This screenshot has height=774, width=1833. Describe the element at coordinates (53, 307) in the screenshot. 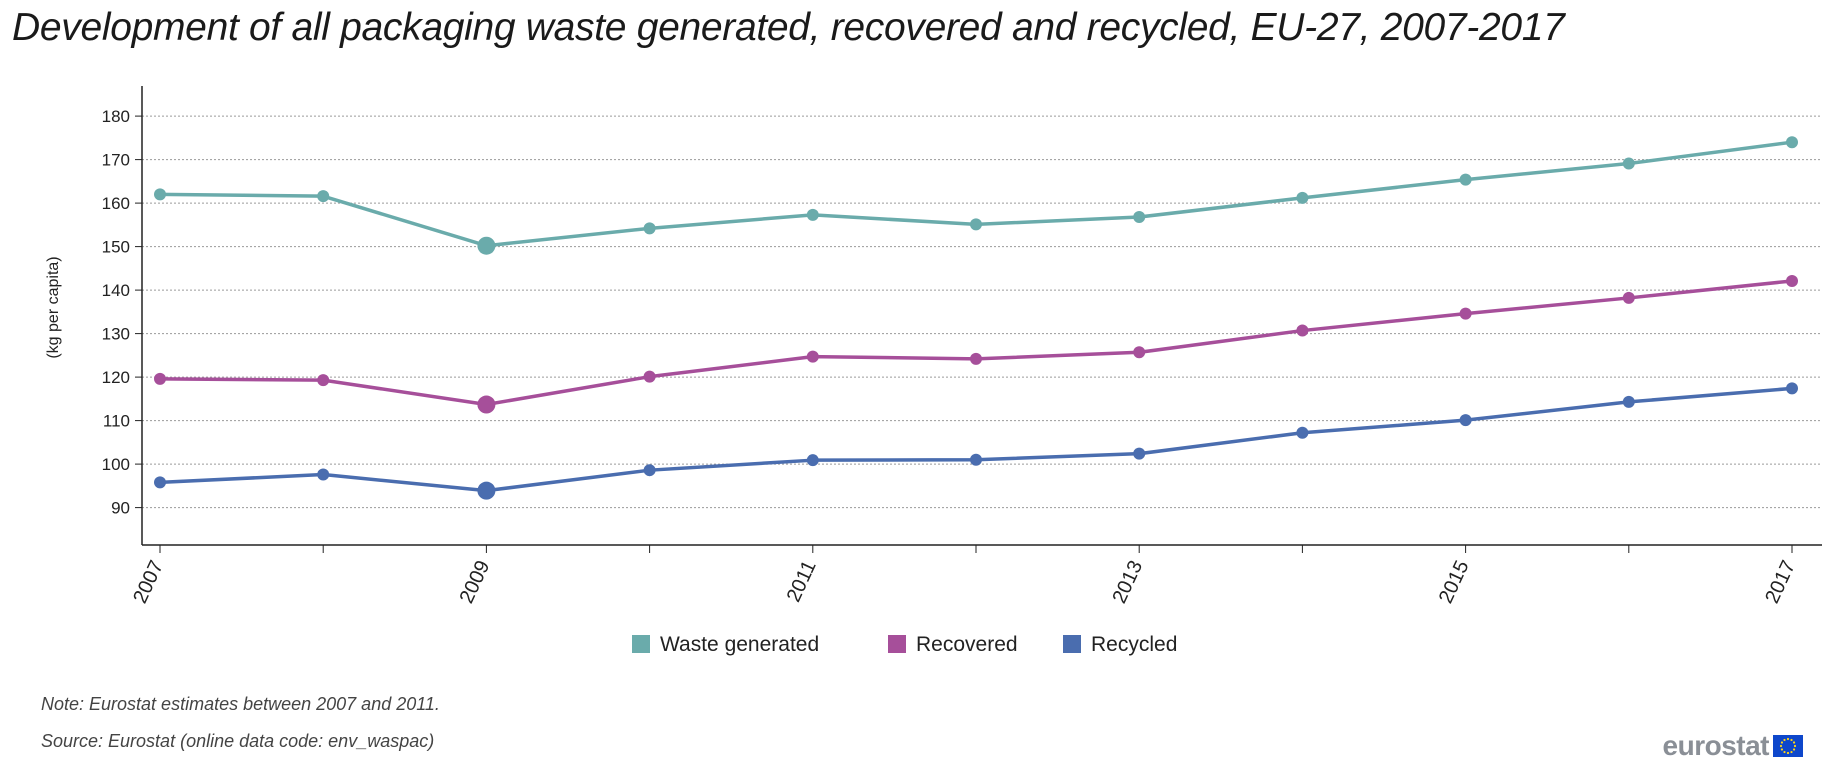

I see `y-axis-label: (kg per capita)` at that location.